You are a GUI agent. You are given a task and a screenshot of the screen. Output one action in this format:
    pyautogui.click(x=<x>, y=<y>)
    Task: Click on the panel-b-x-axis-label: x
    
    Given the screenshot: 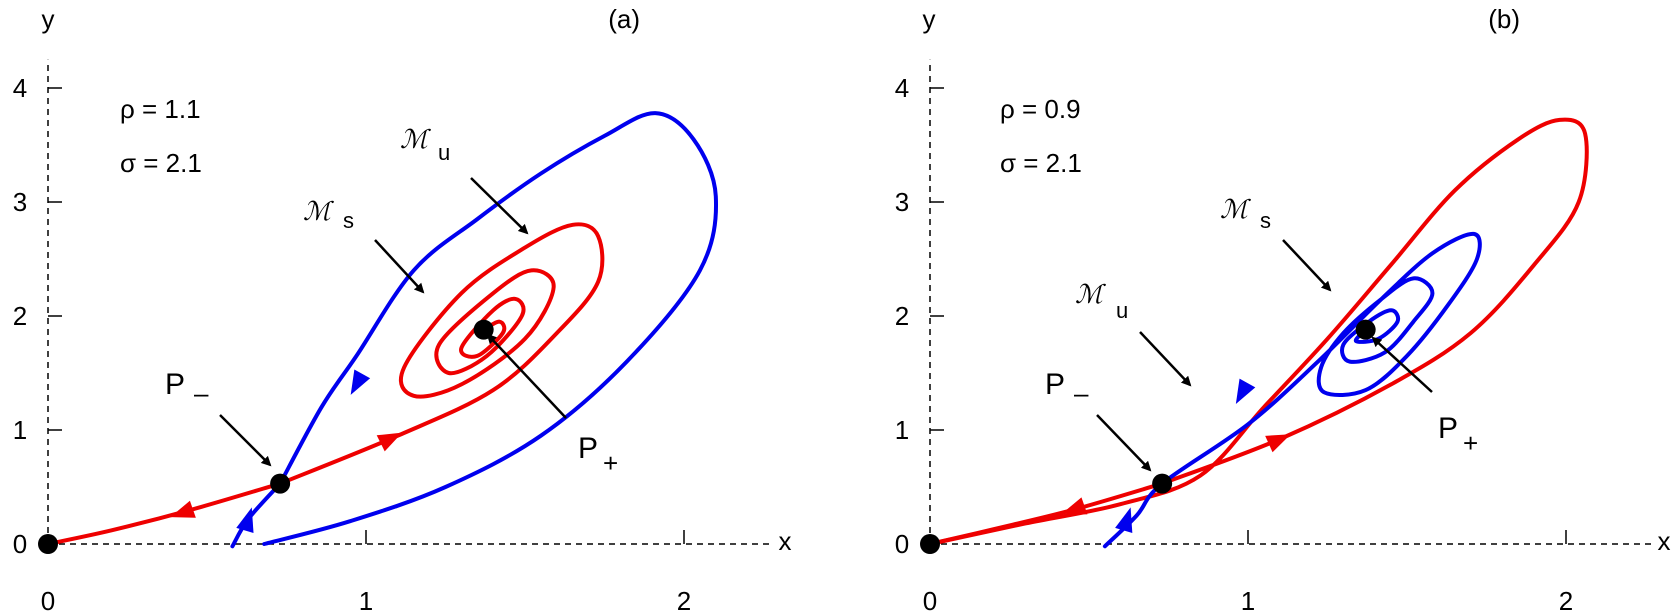 What is the action you would take?
    pyautogui.click(x=1664, y=541)
    